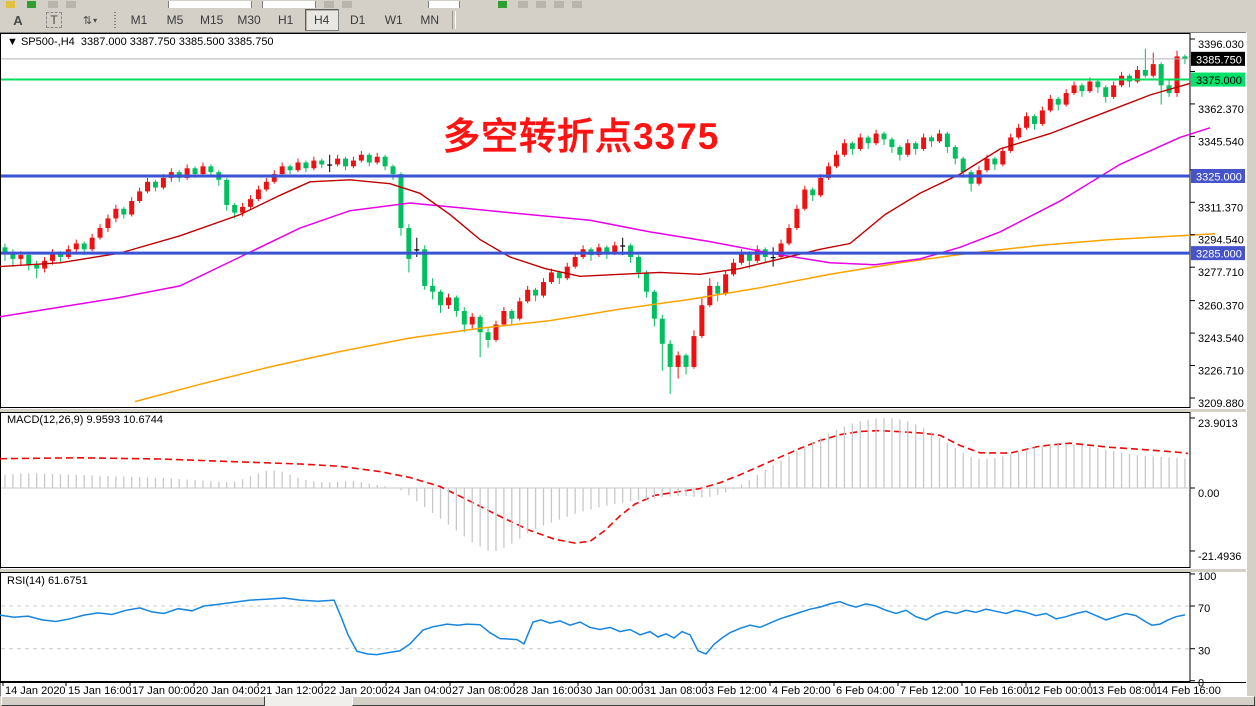  What do you see at coordinates (1219, 255) in the screenshot?
I see `svg-text: 3285.000` at bounding box center [1219, 255].